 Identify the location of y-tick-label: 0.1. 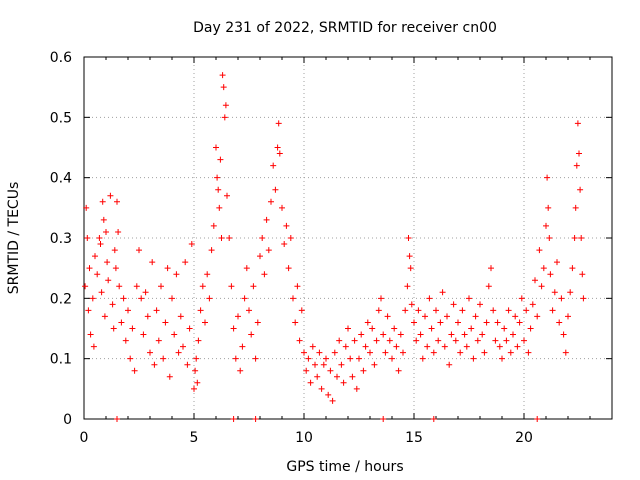
(61, 360).